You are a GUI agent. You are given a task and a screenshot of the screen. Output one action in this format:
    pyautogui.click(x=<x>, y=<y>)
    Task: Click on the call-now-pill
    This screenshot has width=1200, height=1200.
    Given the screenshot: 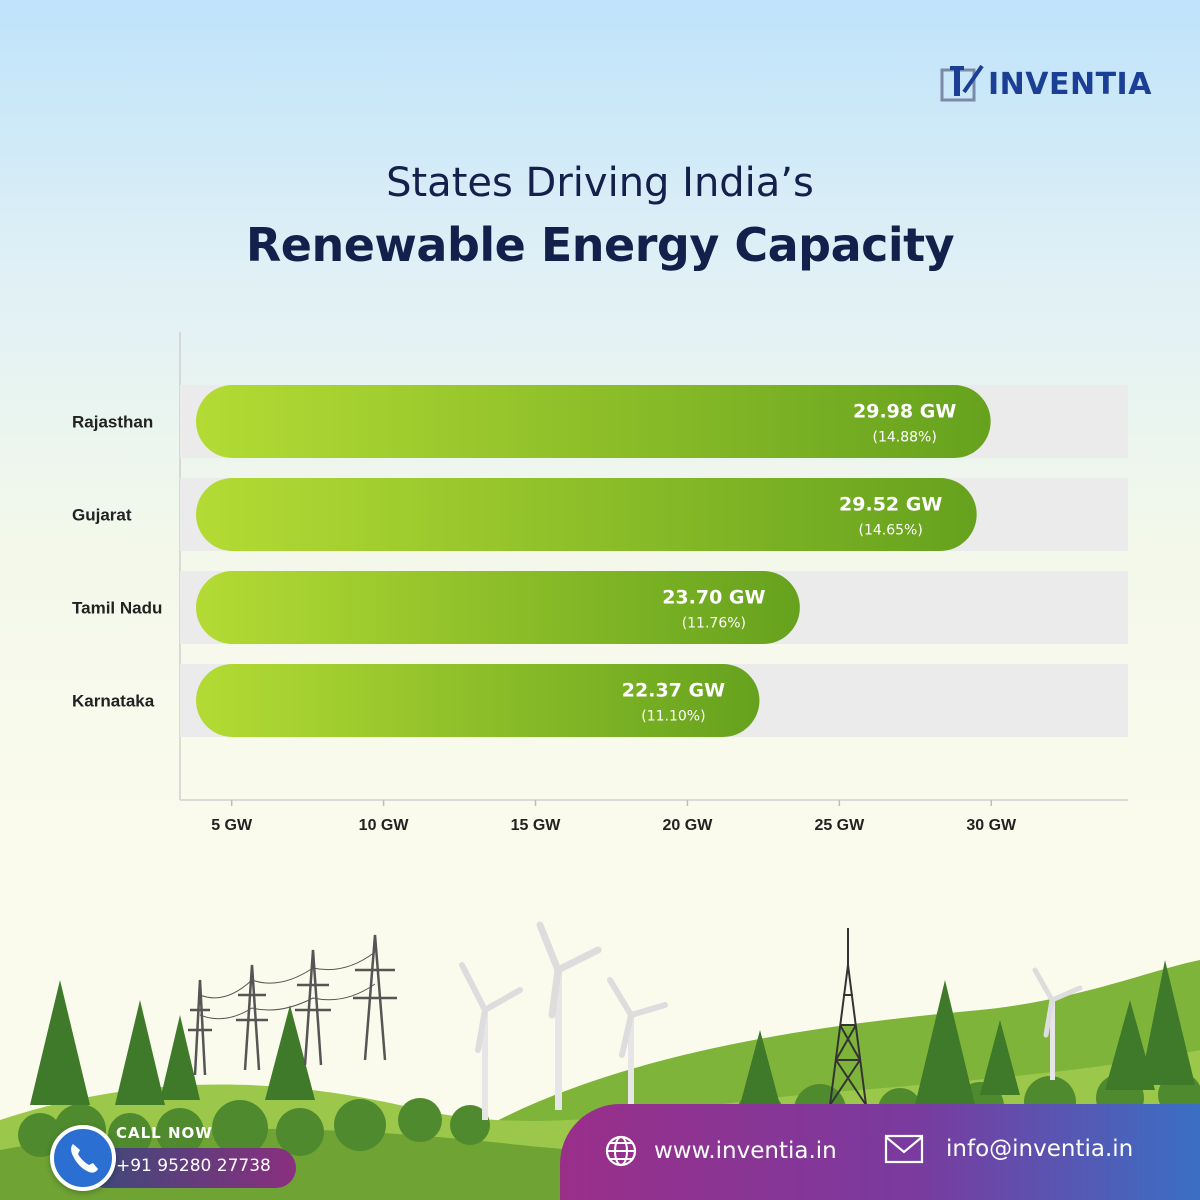 What is the action you would take?
    pyautogui.click(x=191, y=1168)
    